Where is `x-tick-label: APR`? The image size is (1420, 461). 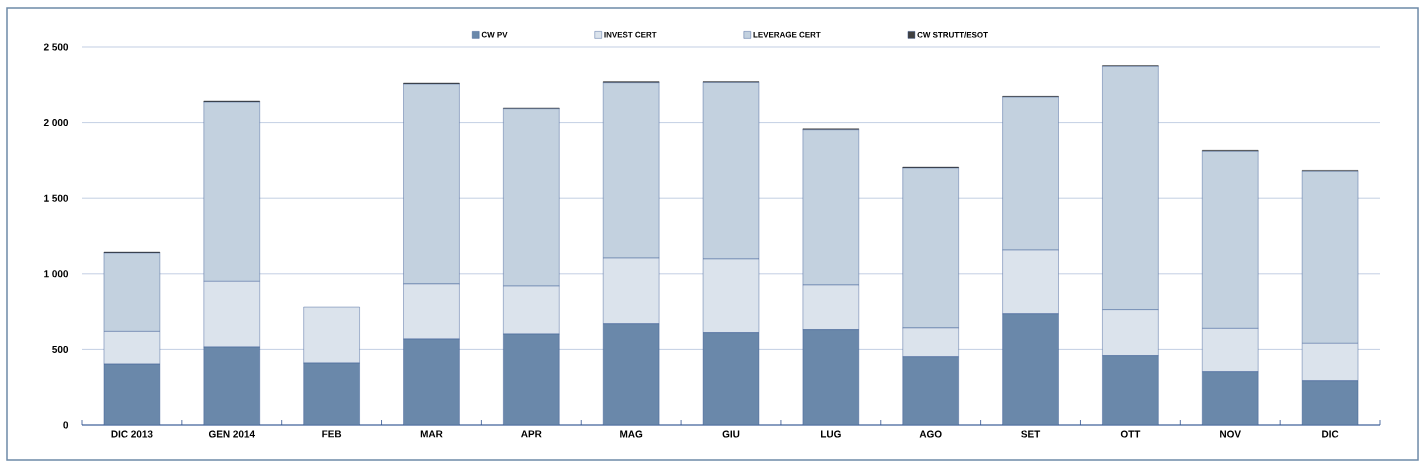
x-tick-label: APR is located at coordinates (531, 434).